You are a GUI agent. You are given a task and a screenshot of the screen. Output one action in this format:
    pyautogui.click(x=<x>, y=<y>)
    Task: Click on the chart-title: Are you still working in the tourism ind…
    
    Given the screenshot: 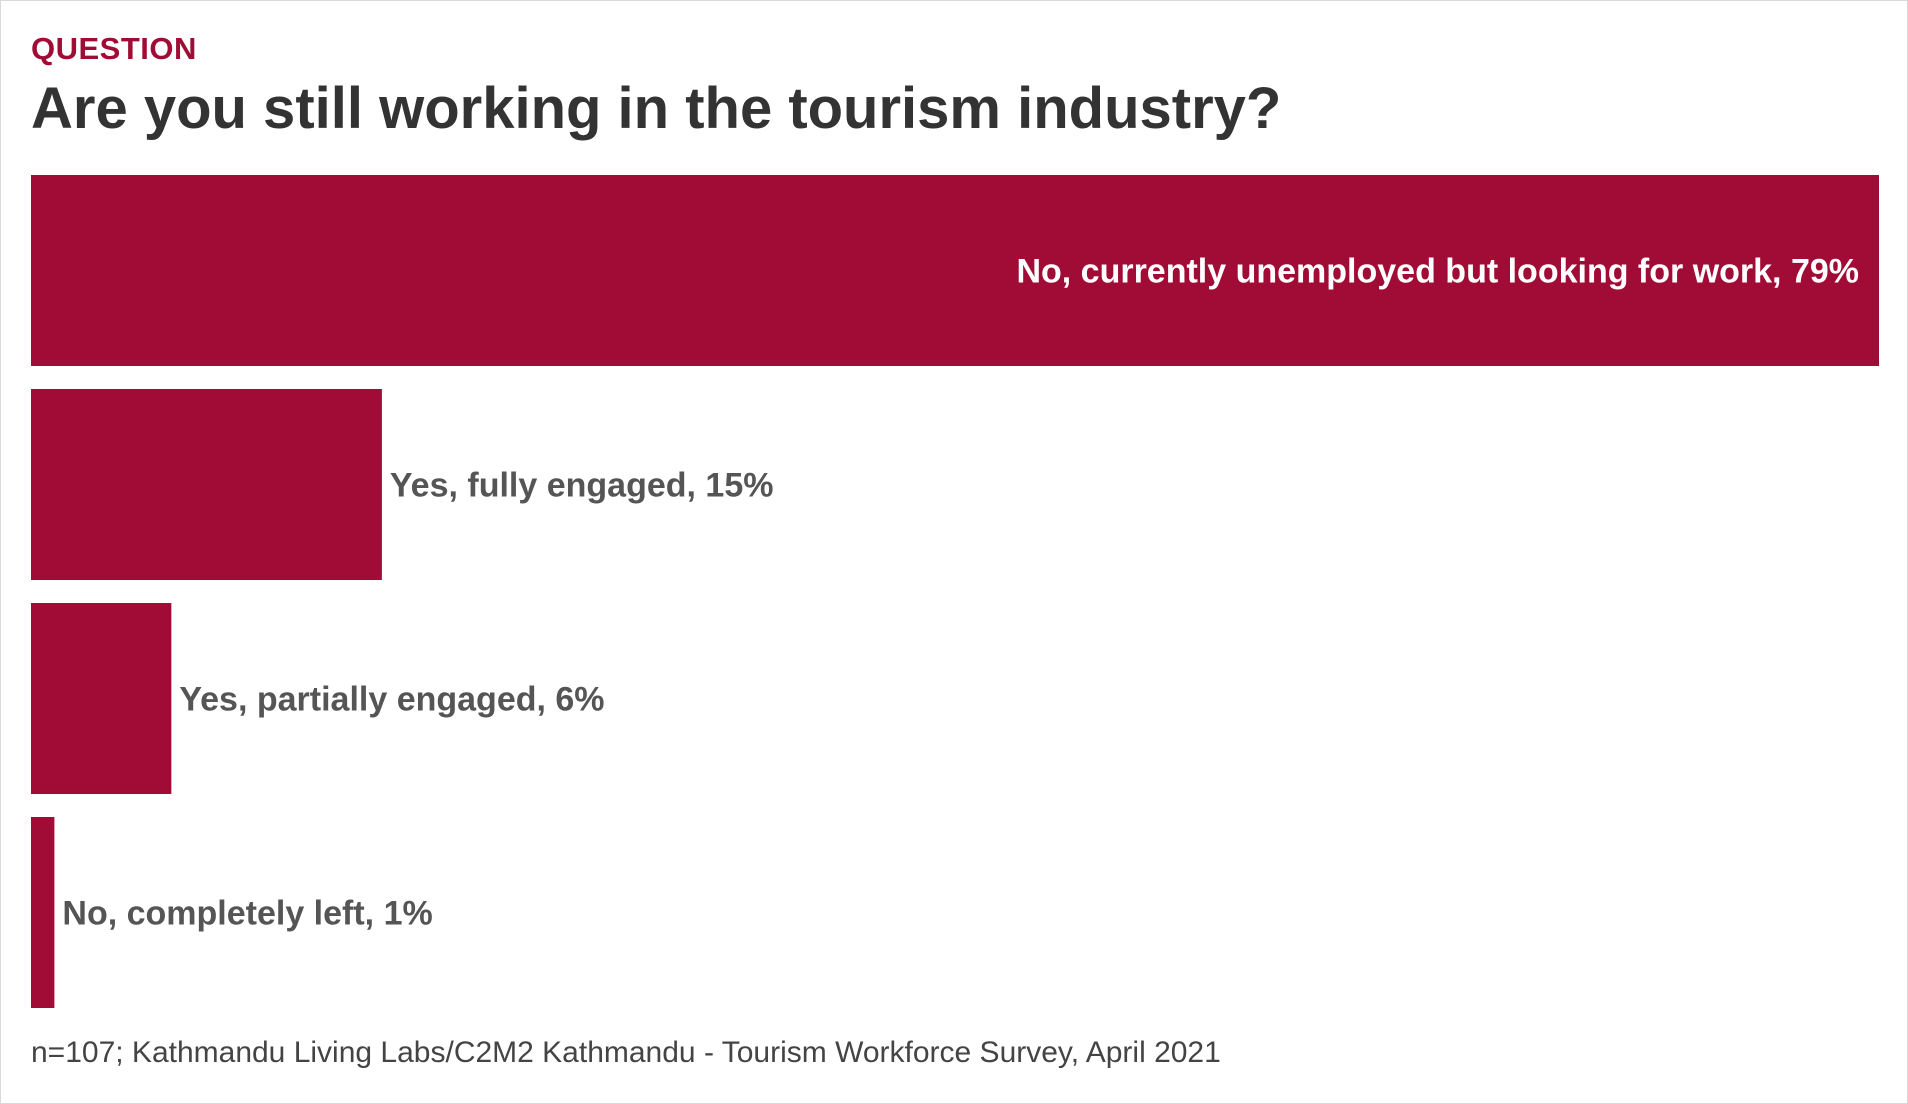 What is the action you would take?
    pyautogui.click(x=656, y=108)
    